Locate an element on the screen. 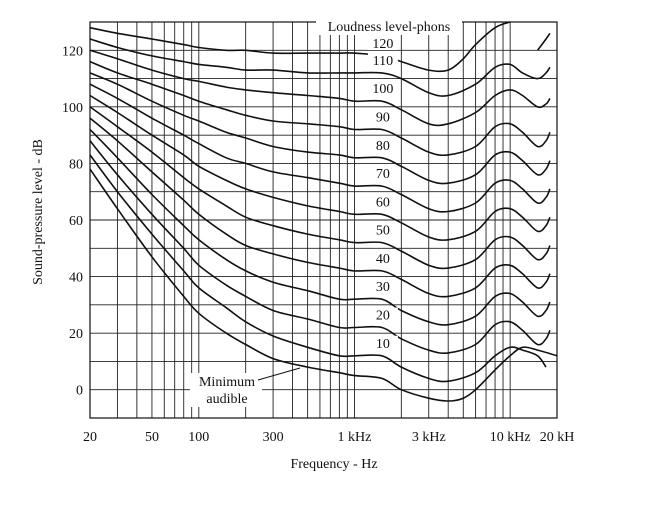 Image resolution: width=664 pixels, height=513 pixels. y-tick-label: 80 is located at coordinates (76, 164).